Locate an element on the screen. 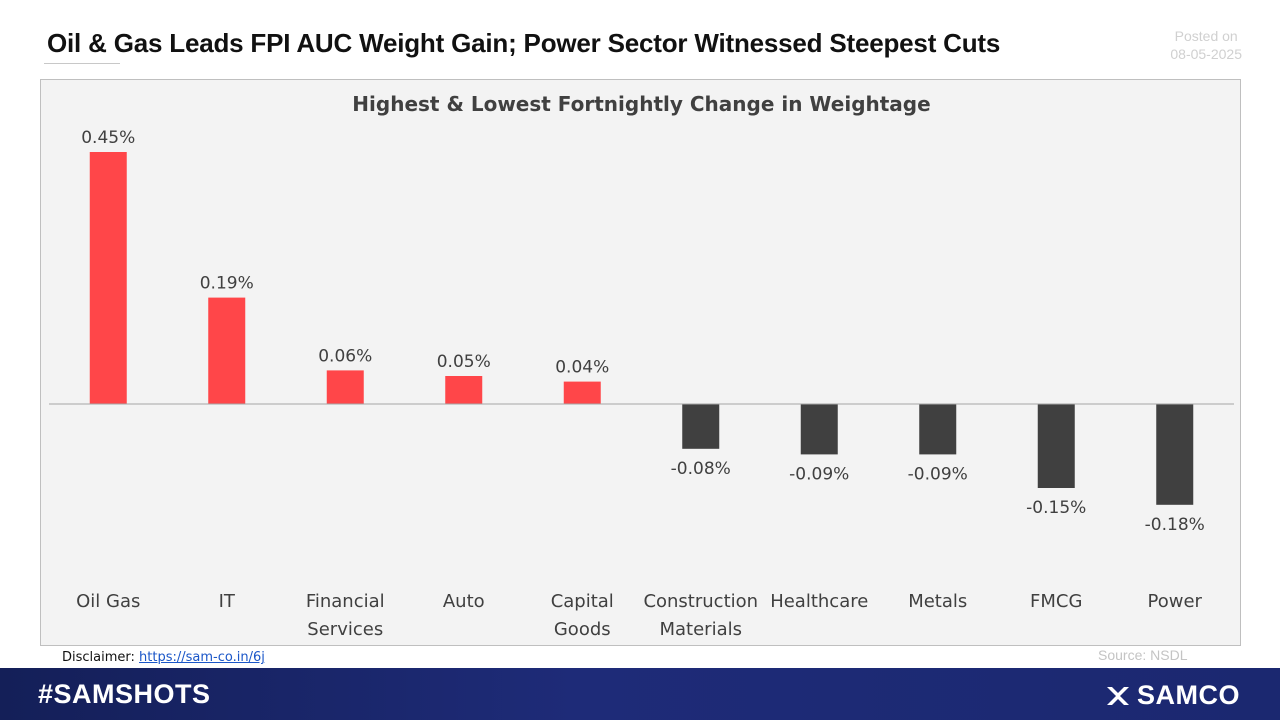 This screenshot has height=720, width=1280. samco-mark-icon is located at coordinates (1118, 695).